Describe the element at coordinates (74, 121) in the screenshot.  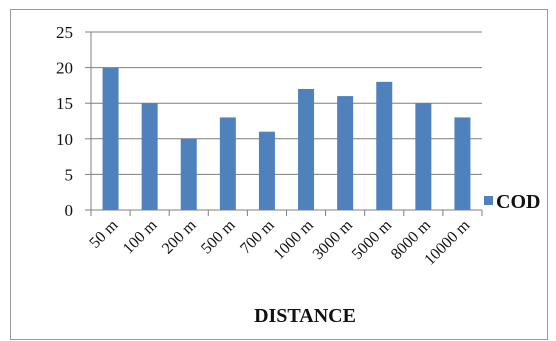
I see `y-axis-ticks: 0 5 10 15 20 25` at that location.